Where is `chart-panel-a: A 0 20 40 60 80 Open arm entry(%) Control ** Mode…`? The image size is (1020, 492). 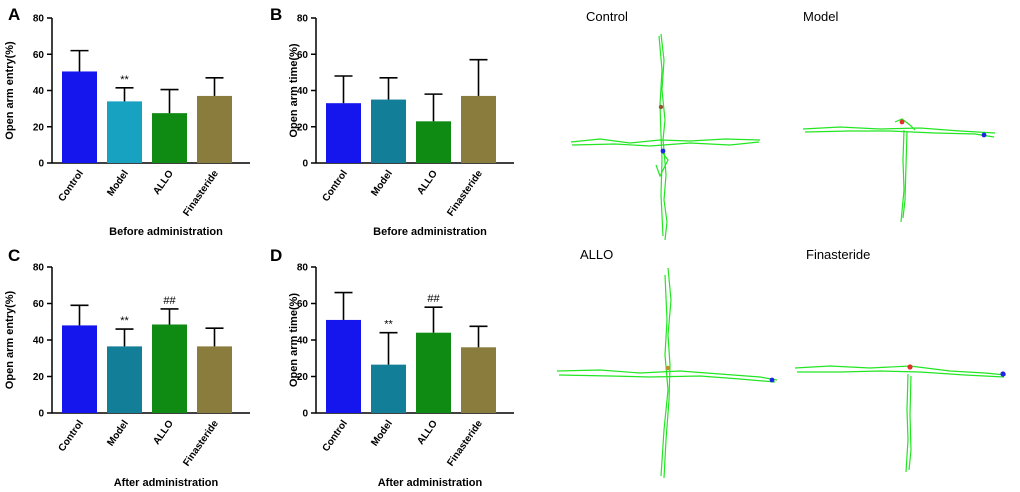 chart-panel-a: A 0 20 40 60 80 Open arm entry(%) Control ** Mode… is located at coordinates (127, 121).